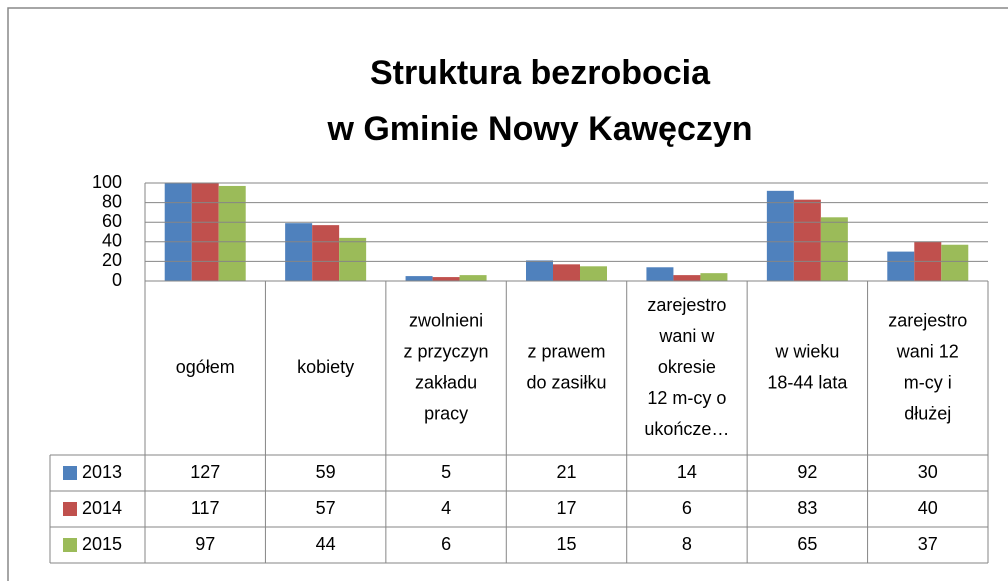 The height and width of the screenshot is (581, 1008). I want to click on table-value: 14, so click(687, 472).